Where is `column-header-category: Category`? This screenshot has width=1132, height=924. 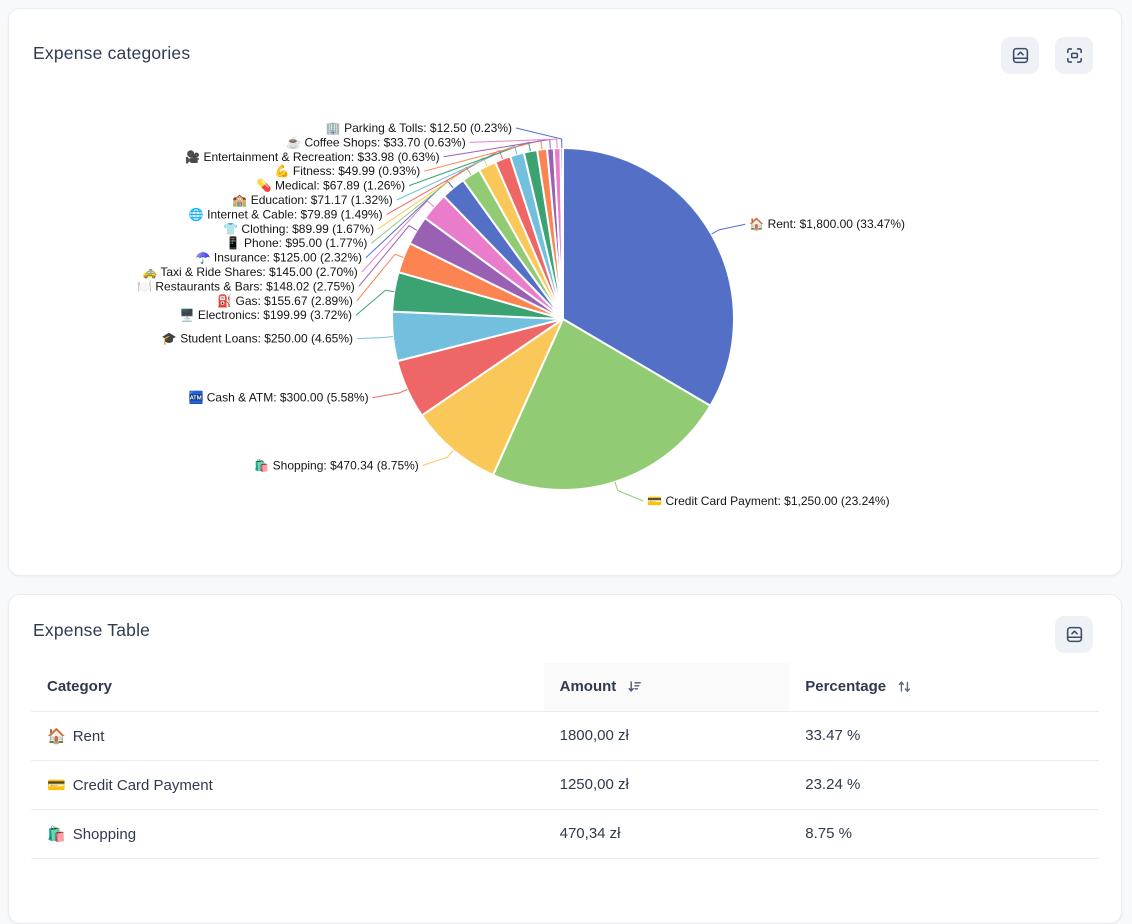 column-header-category: Category is located at coordinates (287, 687).